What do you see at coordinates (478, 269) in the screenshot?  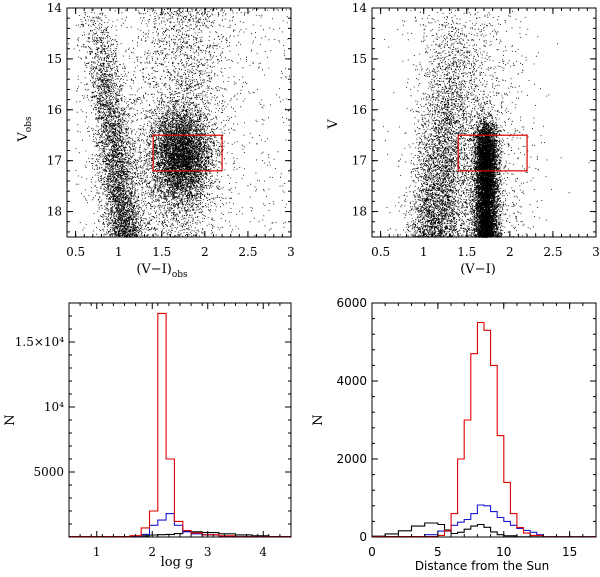 I see `x-axis-label: (V−I)` at bounding box center [478, 269].